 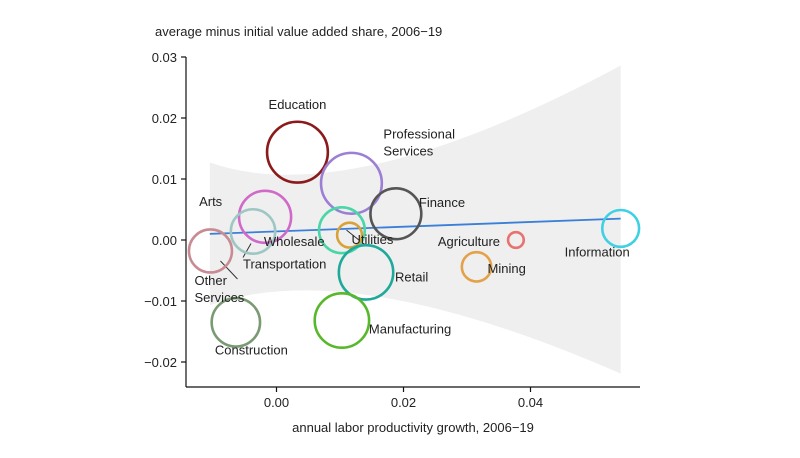 What do you see at coordinates (354, 236) in the screenshot?
I see `leader-utilities` at bounding box center [354, 236].